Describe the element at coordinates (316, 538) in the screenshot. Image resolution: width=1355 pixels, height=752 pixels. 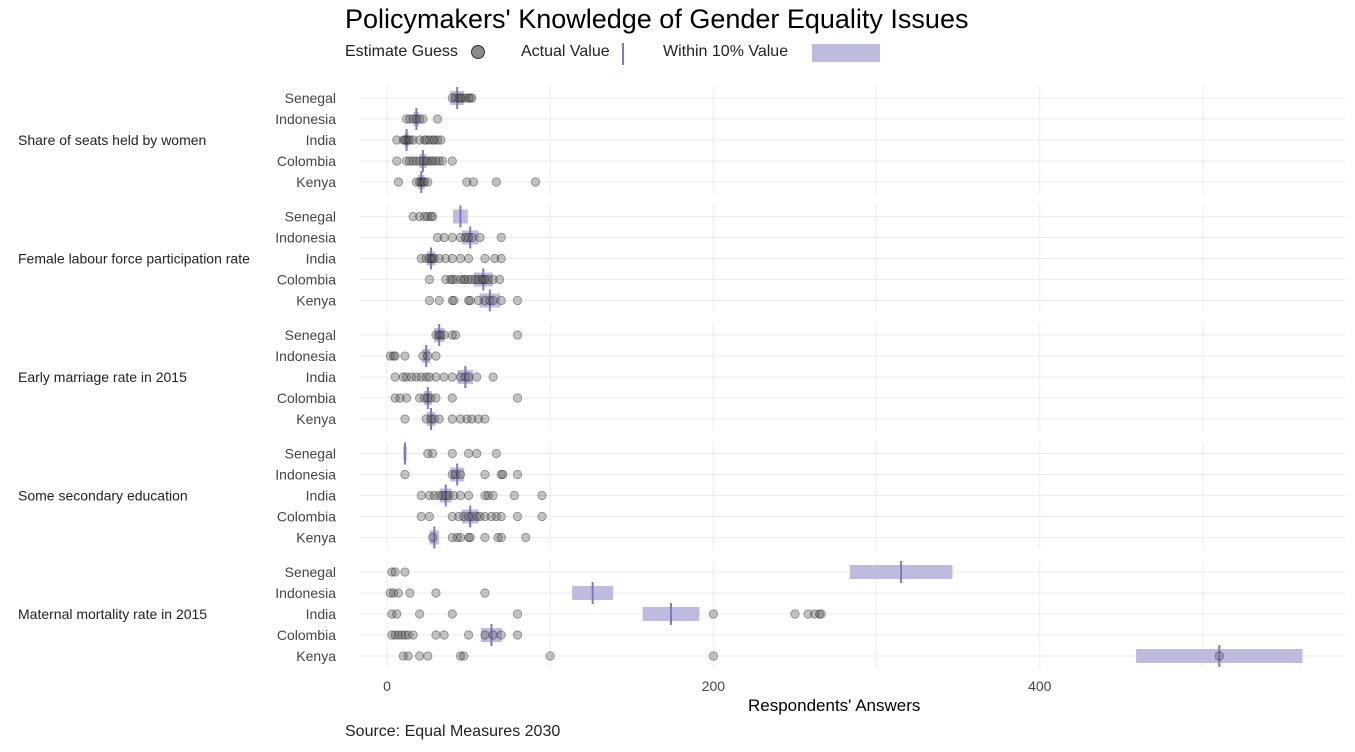
I see `country-label: Kenya` at that location.